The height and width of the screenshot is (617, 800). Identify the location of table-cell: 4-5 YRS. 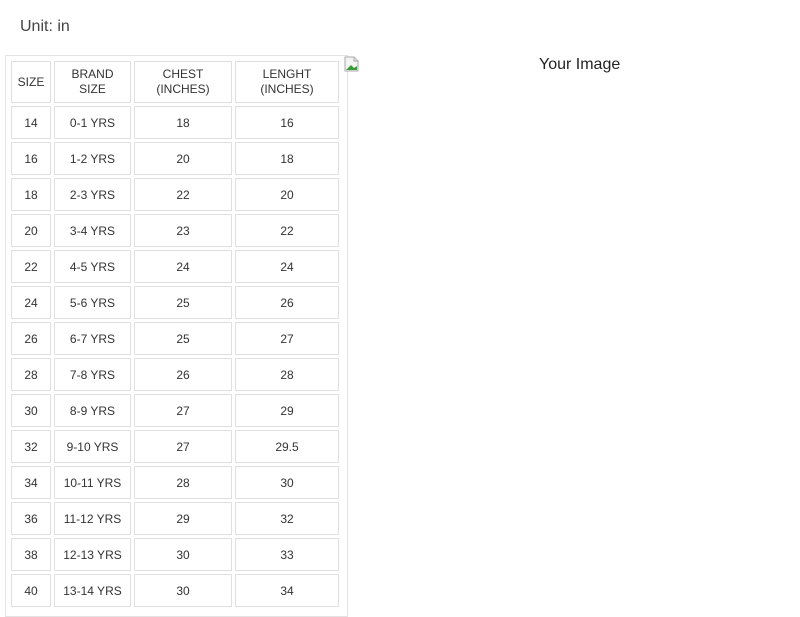
(92, 266).